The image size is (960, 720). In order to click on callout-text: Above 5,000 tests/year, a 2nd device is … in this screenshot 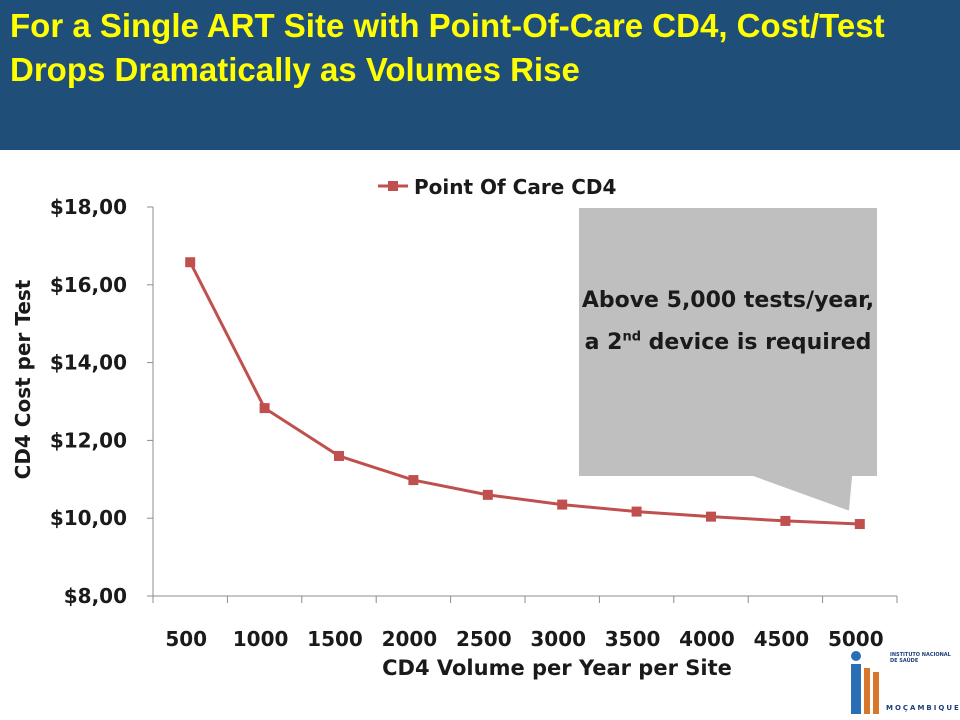, I will do `click(728, 322)`.